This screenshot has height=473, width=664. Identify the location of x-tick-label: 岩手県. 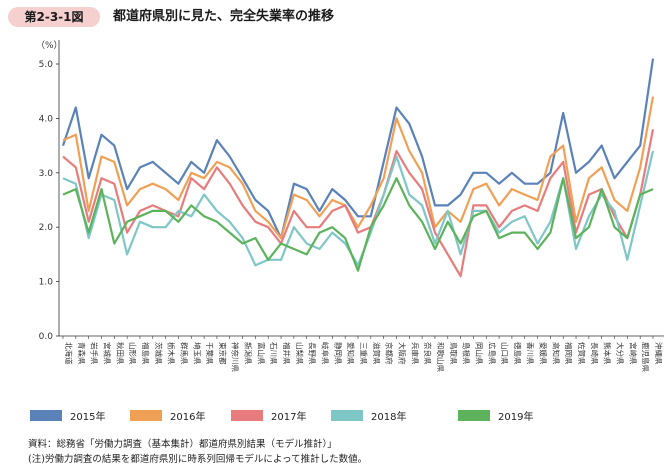
(95, 353).